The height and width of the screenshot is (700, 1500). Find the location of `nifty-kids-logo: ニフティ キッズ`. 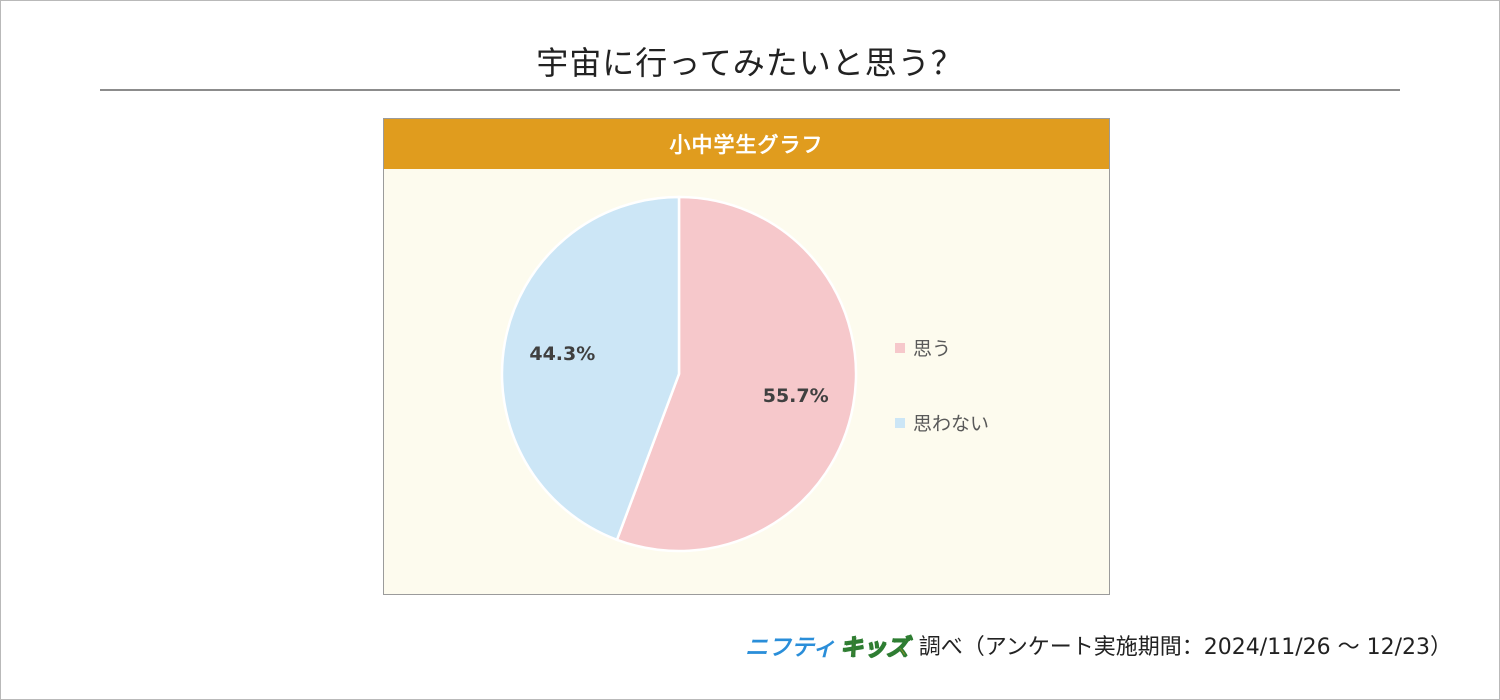

nifty-kids-logo: ニフティ キッズ is located at coordinates (827, 645).